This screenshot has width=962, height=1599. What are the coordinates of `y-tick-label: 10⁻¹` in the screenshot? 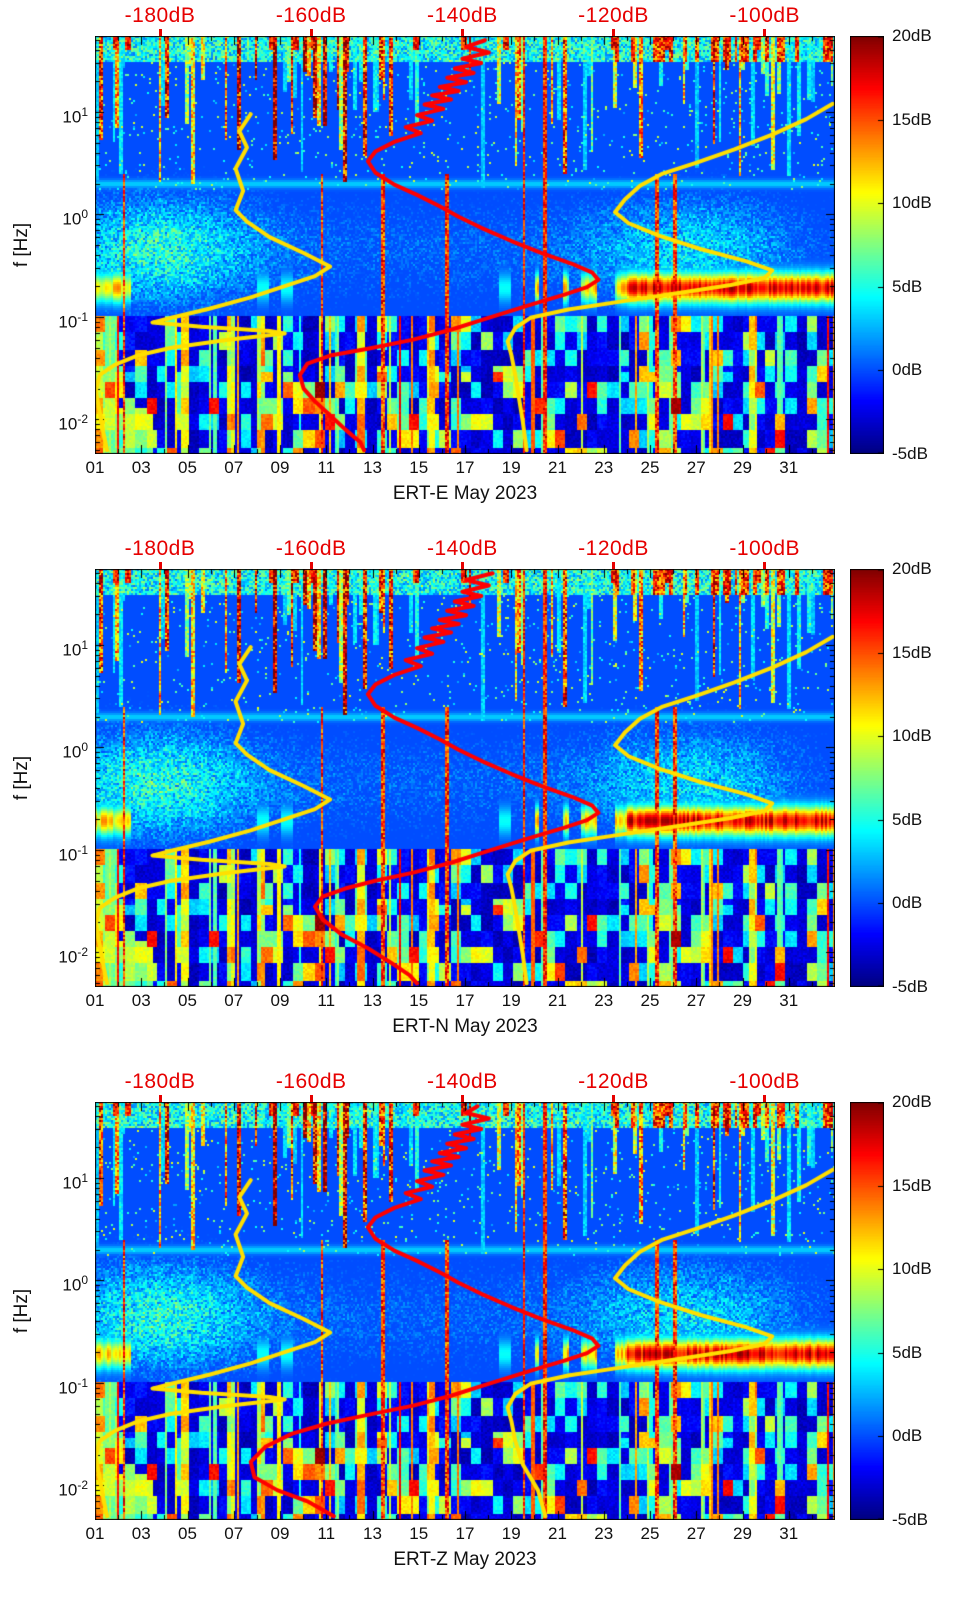 It's located at (73, 853).